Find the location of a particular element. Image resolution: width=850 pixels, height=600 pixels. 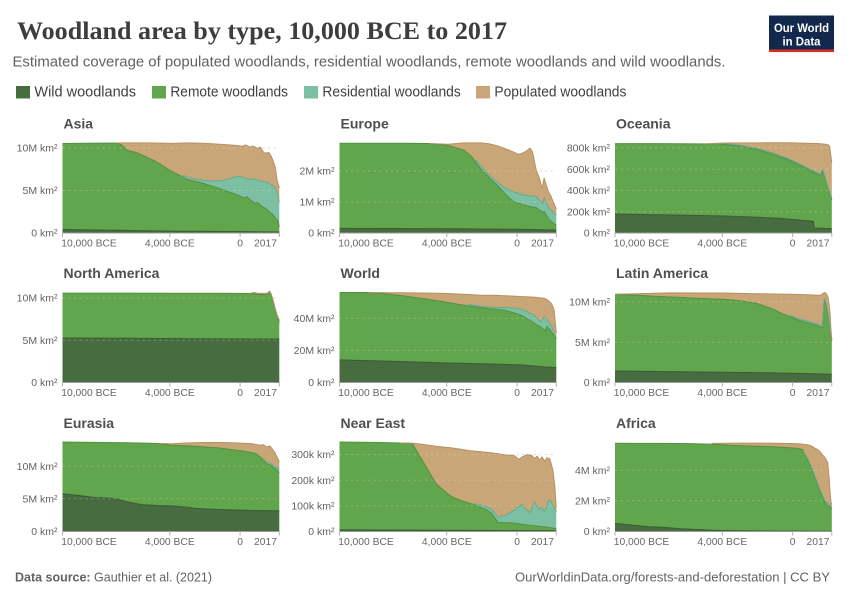

svg-text: 800k km² is located at coordinates (589, 149).